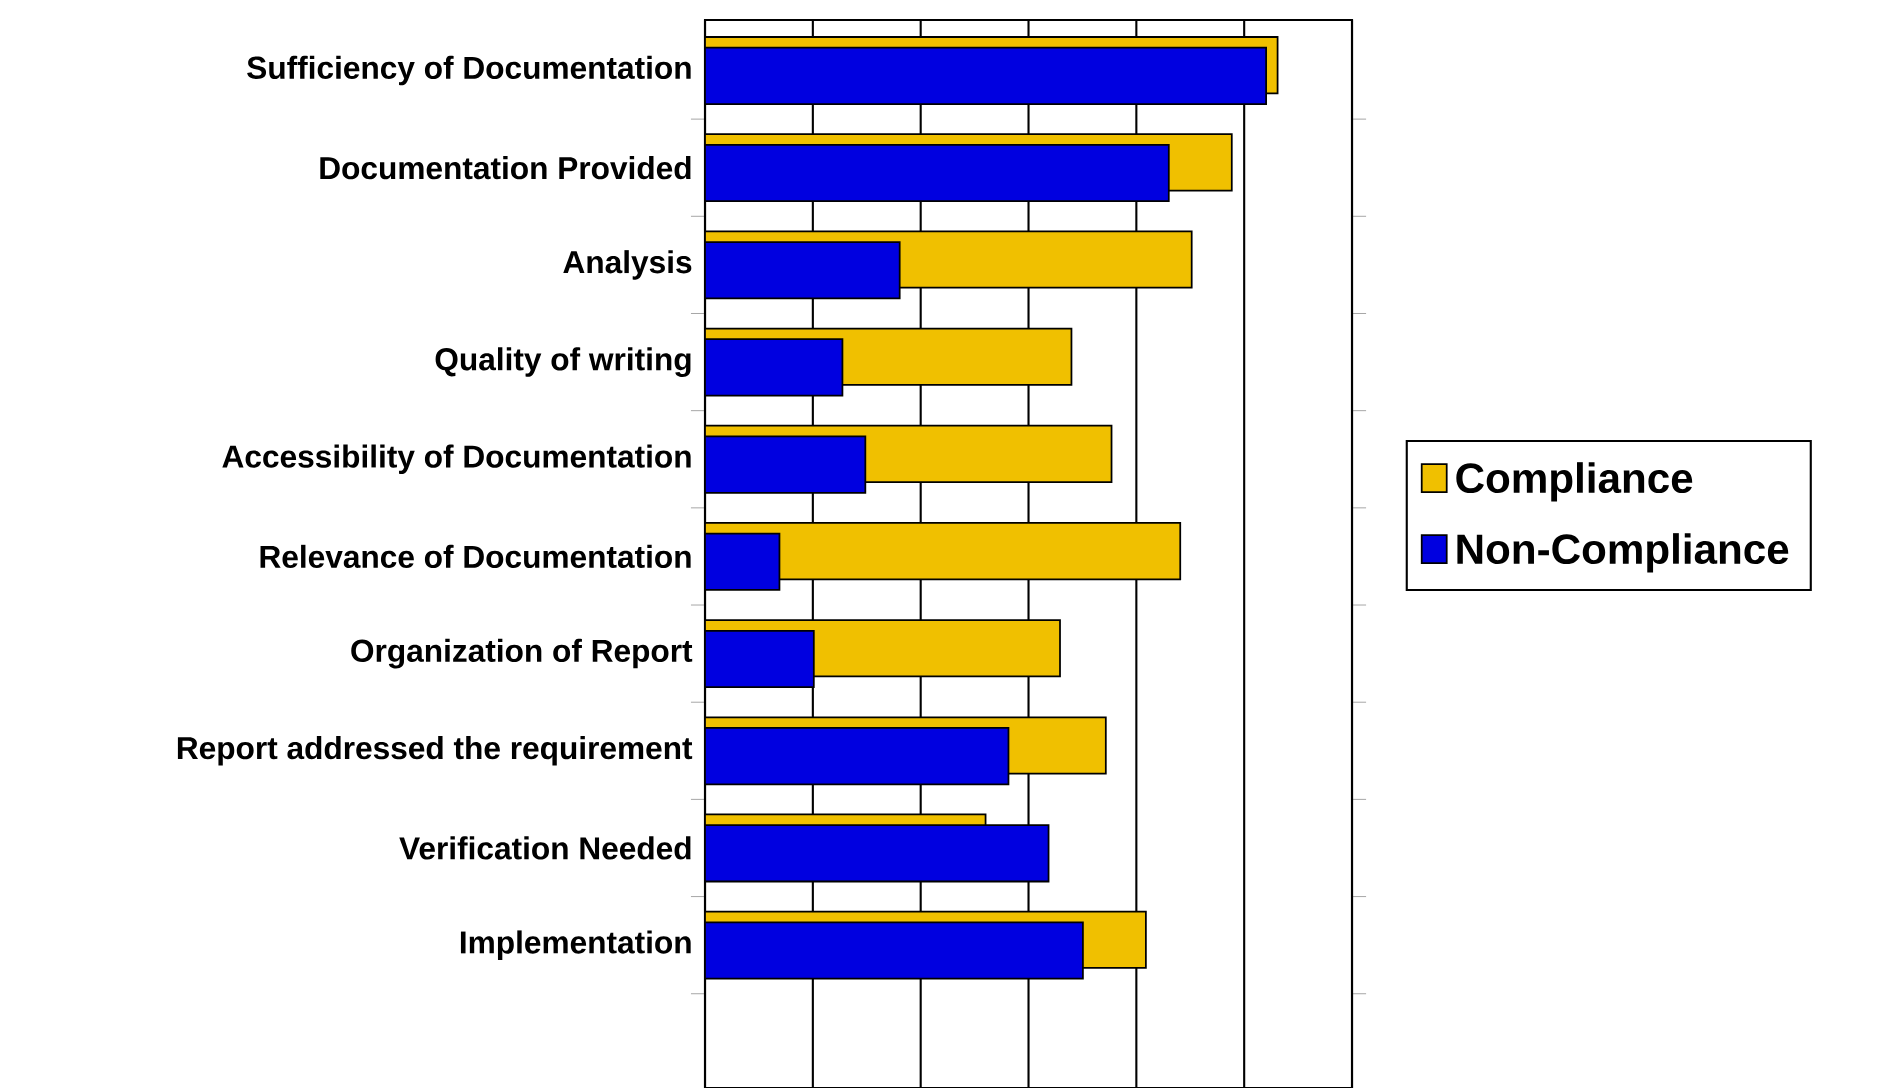  What do you see at coordinates (563, 362) in the screenshot?
I see `y-tick-label: Quality of writing` at bounding box center [563, 362].